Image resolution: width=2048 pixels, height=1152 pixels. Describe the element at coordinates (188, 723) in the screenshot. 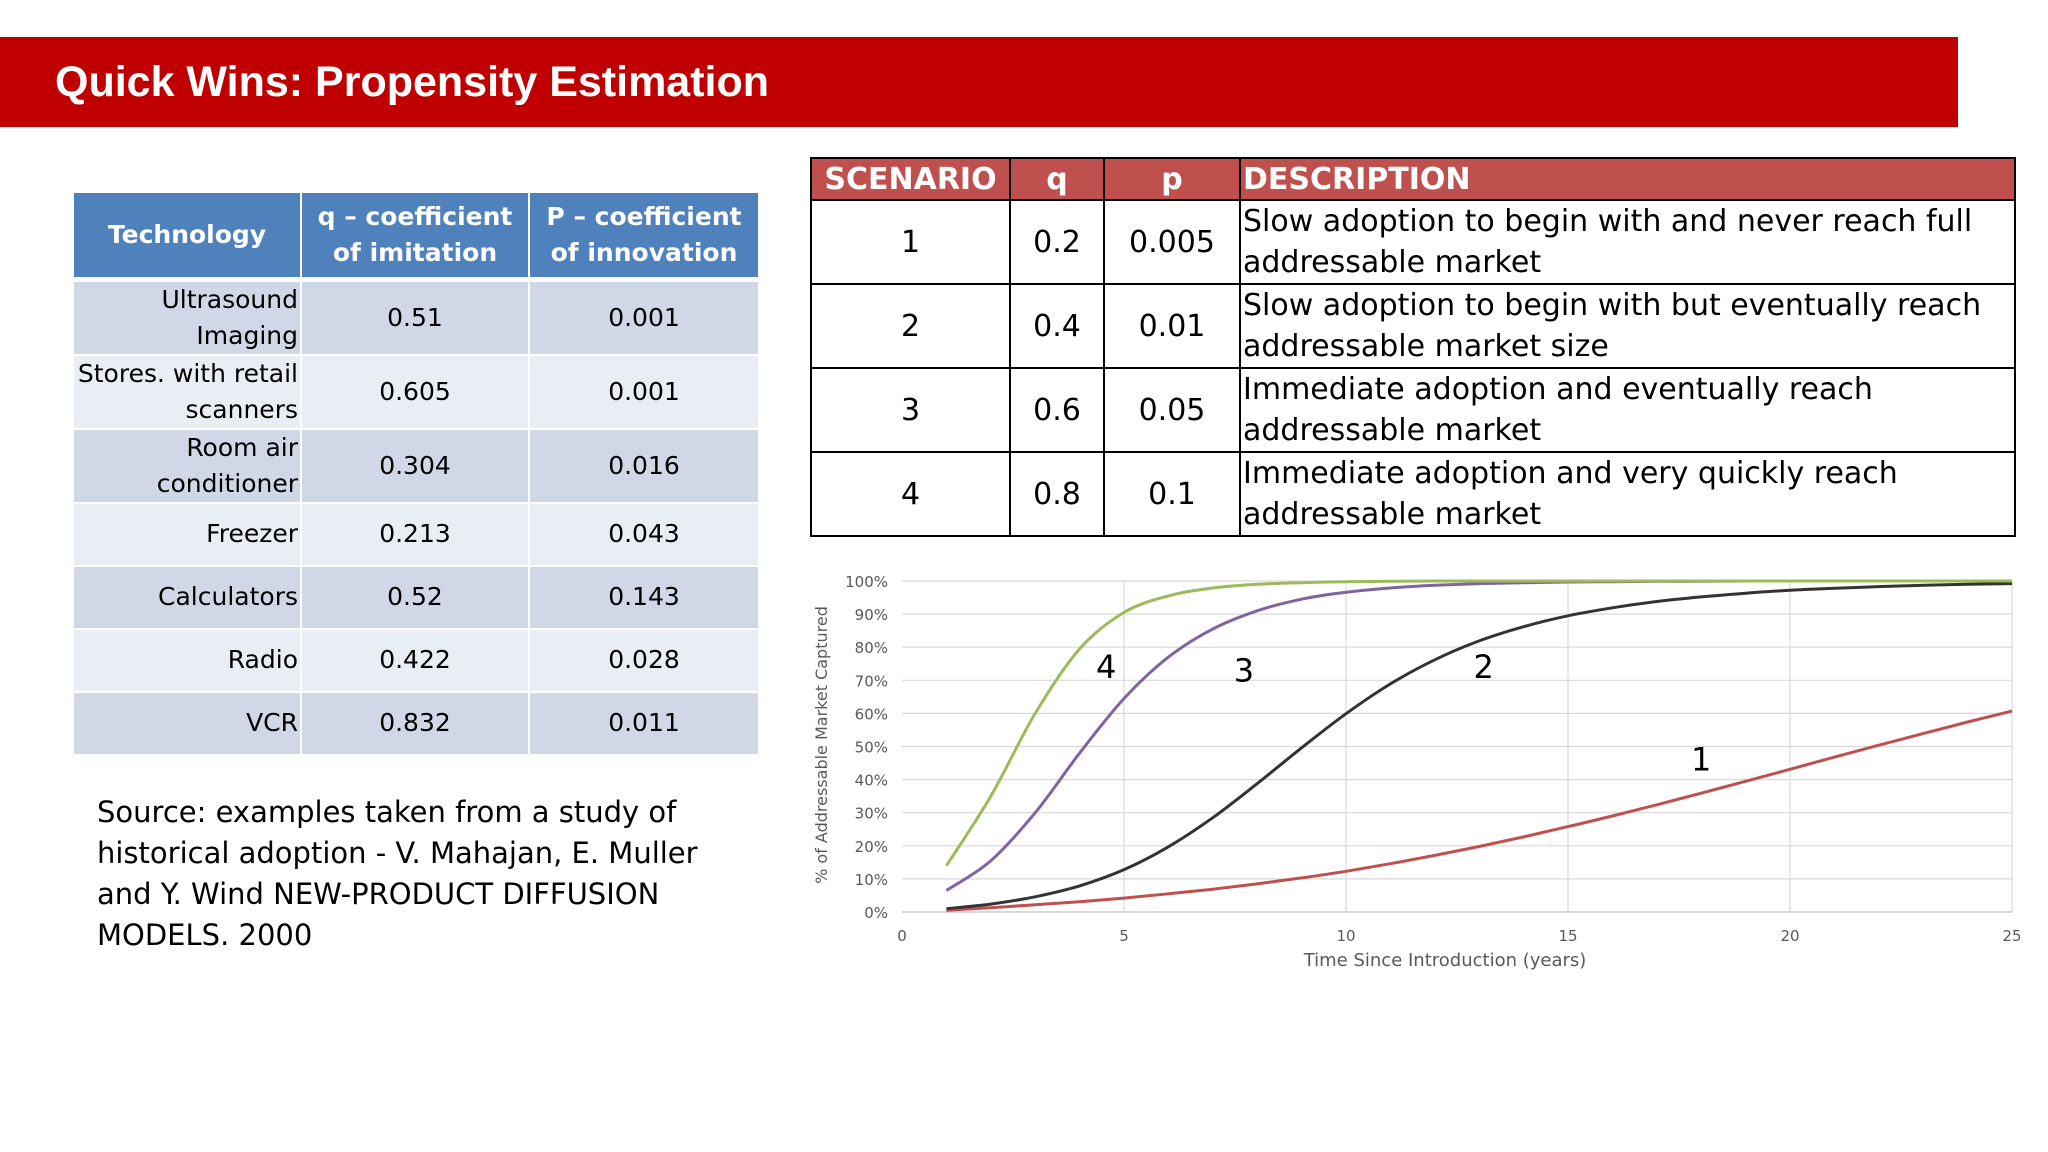

I see `technology-name: VCR` at that location.